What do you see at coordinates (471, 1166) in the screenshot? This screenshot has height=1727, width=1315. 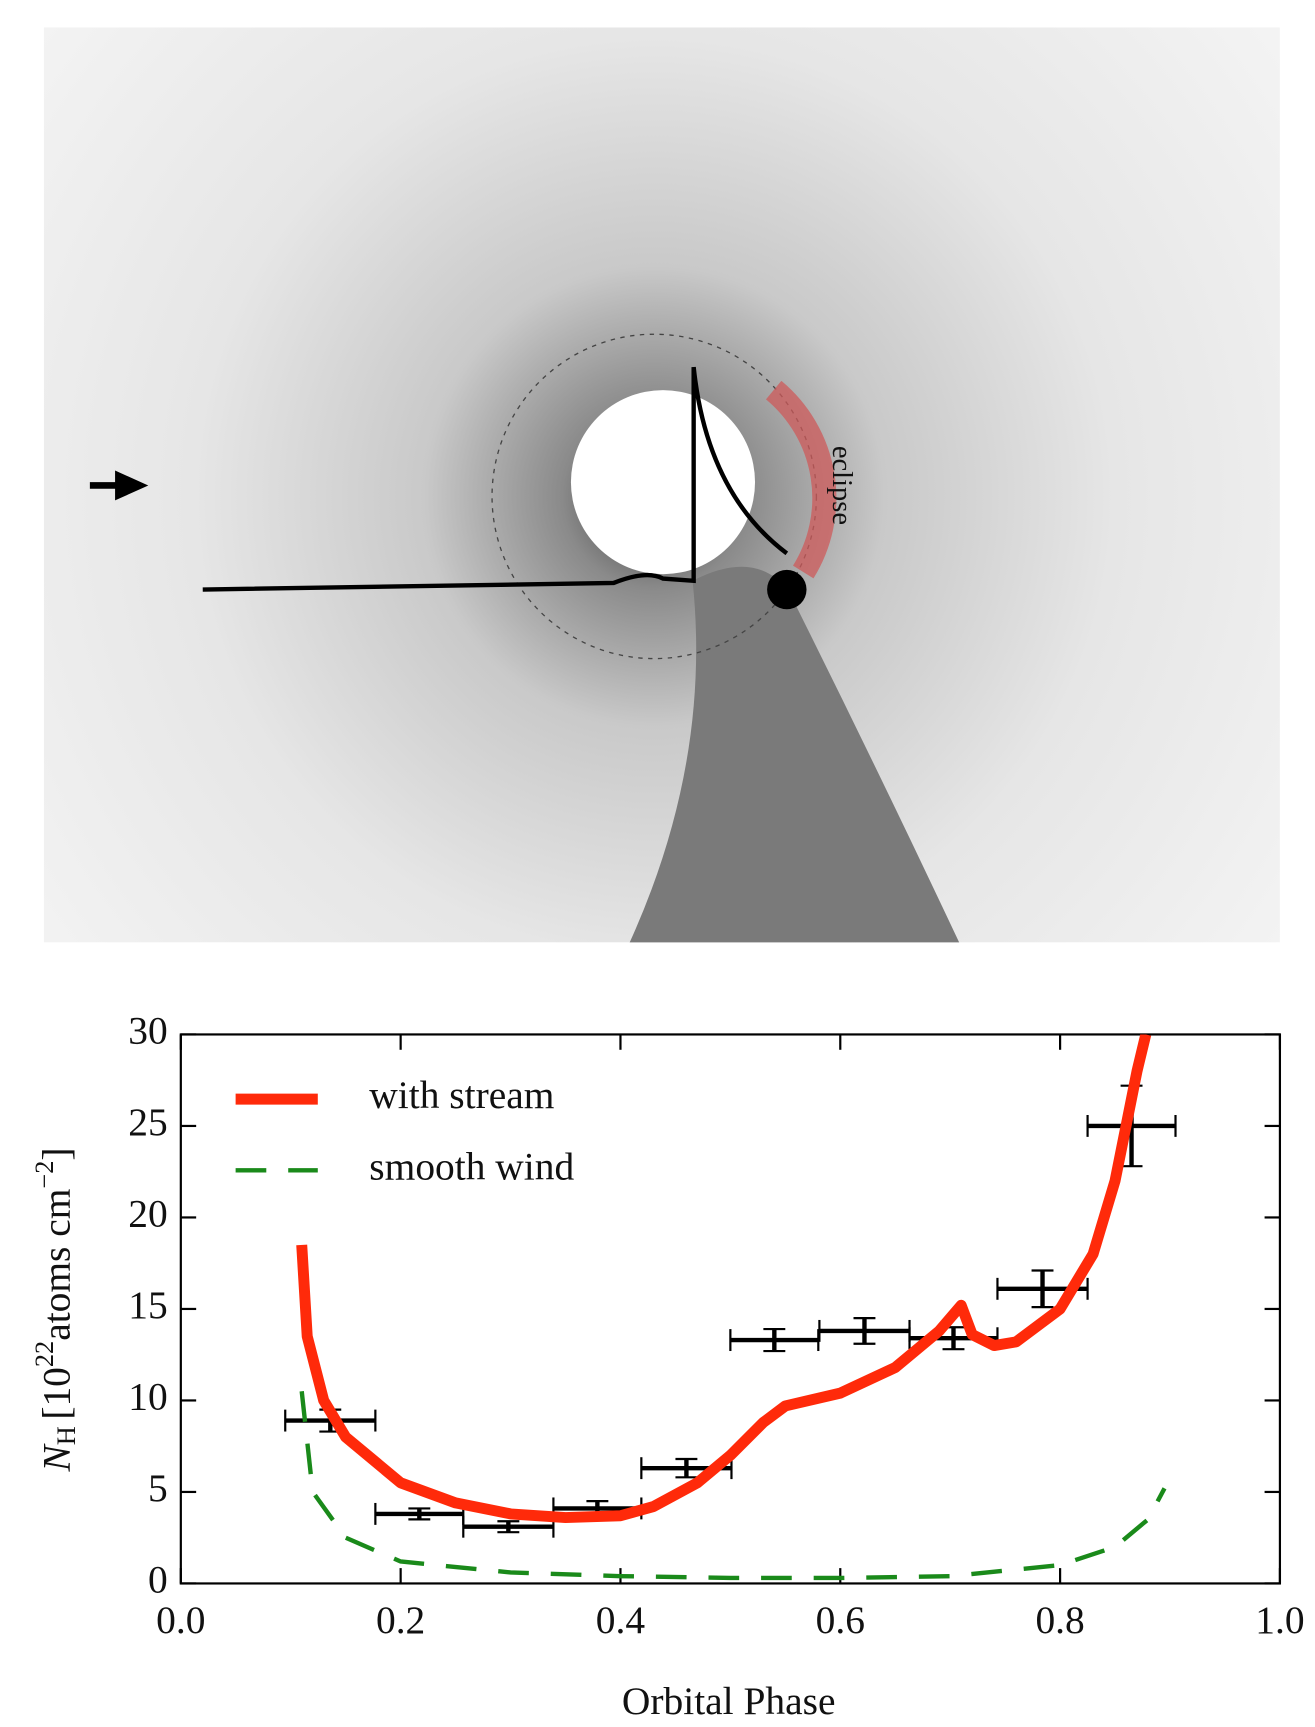 I see `legend-label: smooth wind` at bounding box center [471, 1166].